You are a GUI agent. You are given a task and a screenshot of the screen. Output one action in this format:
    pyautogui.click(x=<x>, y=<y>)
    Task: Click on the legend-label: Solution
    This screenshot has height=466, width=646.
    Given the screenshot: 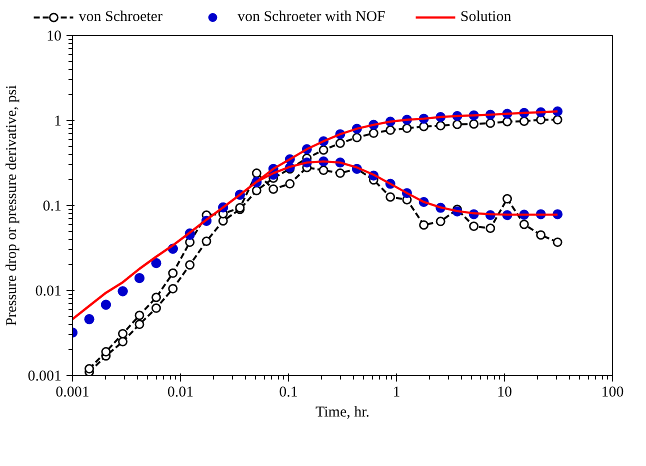 What is the action you would take?
    pyautogui.click(x=486, y=17)
    